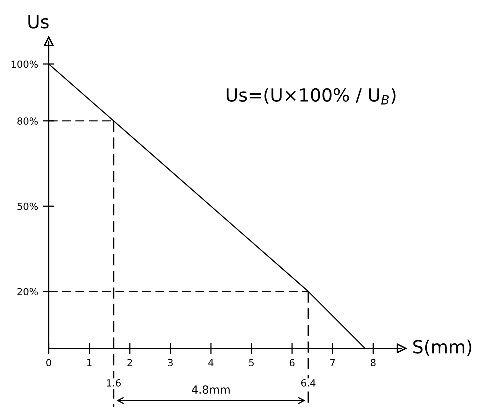 This screenshot has height=415, width=490. I want to click on x-tick-label: 6, so click(292, 363).